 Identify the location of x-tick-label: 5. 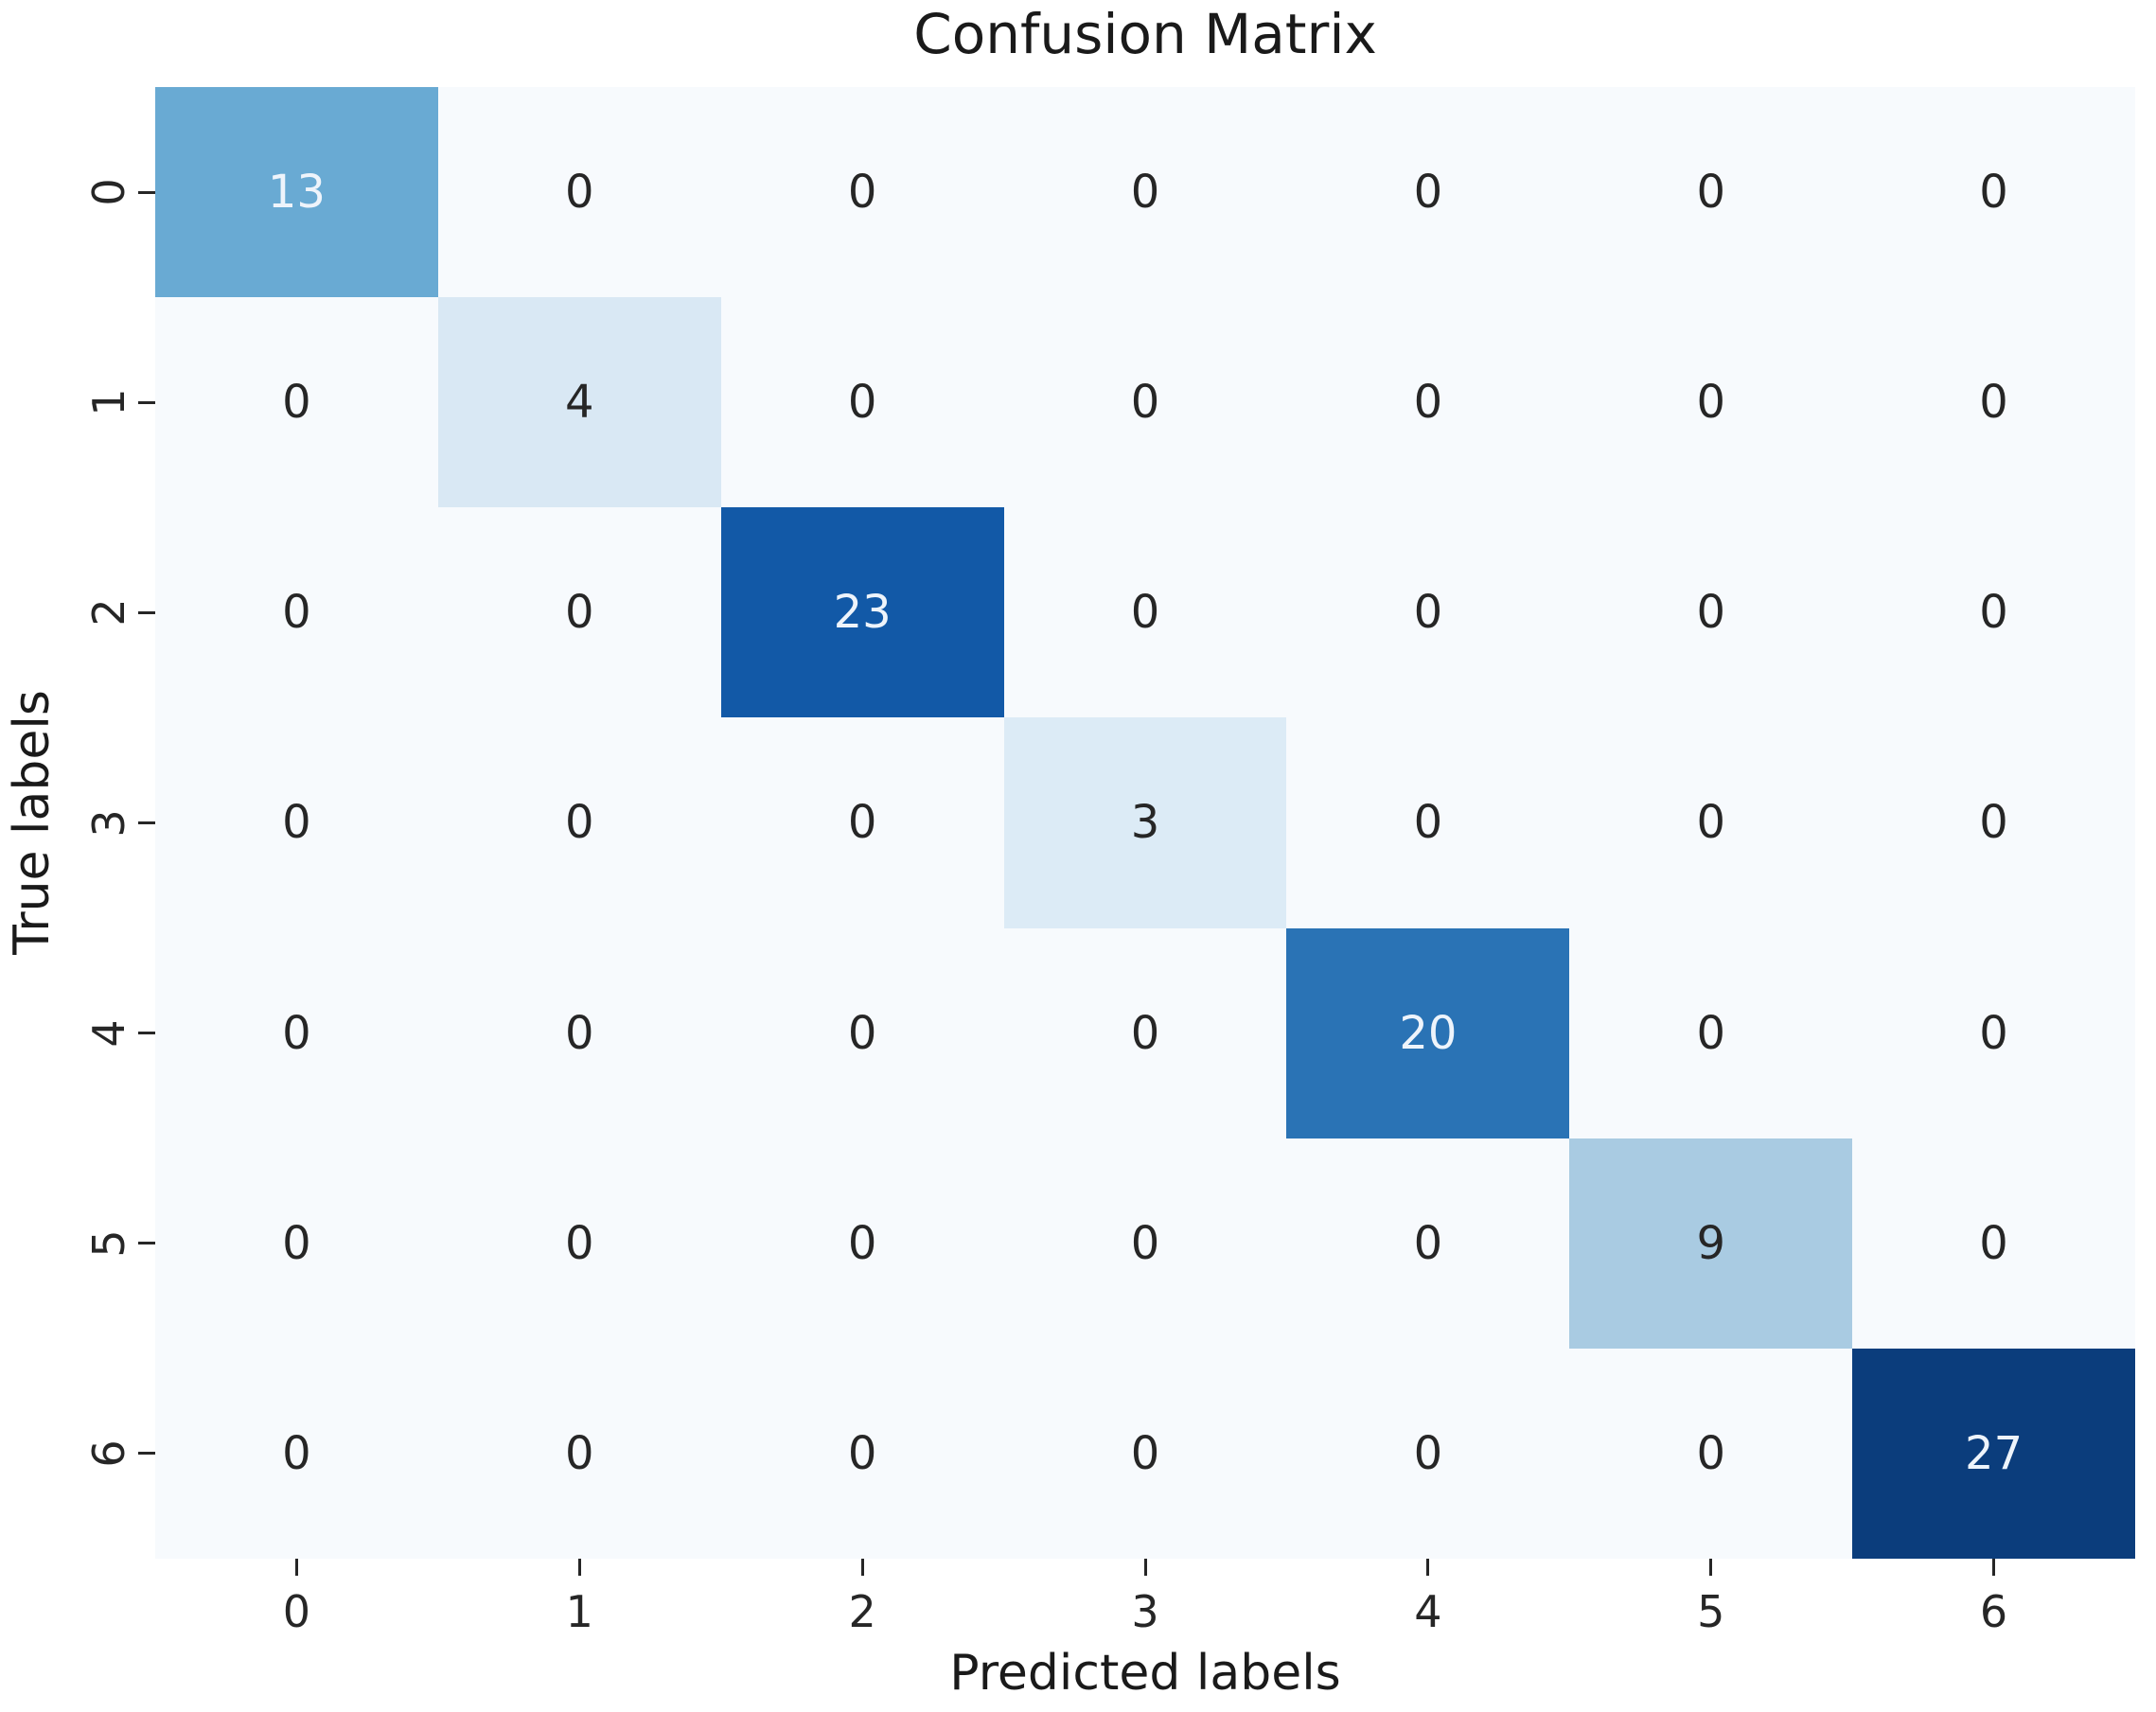
(1711, 1611).